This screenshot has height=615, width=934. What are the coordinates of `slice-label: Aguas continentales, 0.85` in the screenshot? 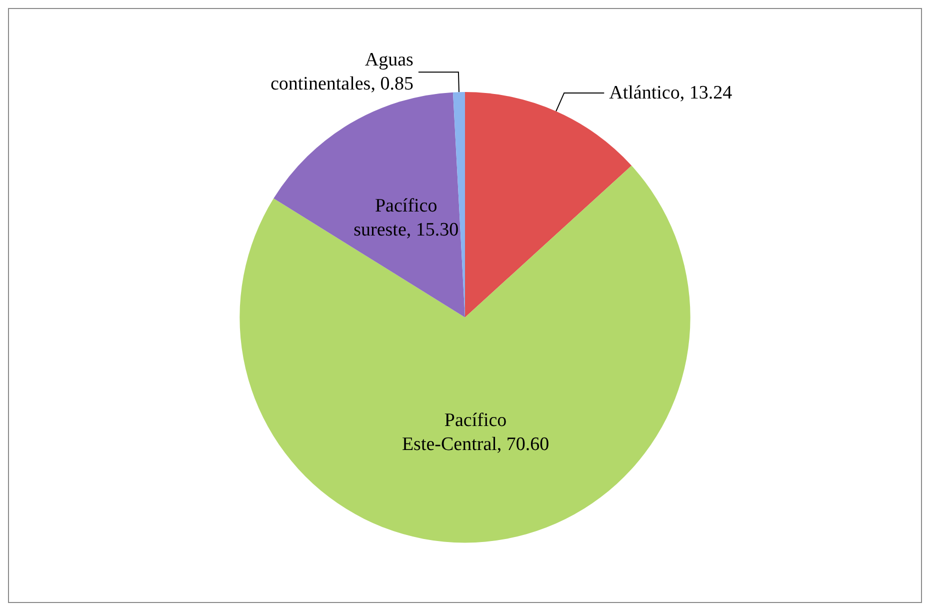 It's located at (342, 72).